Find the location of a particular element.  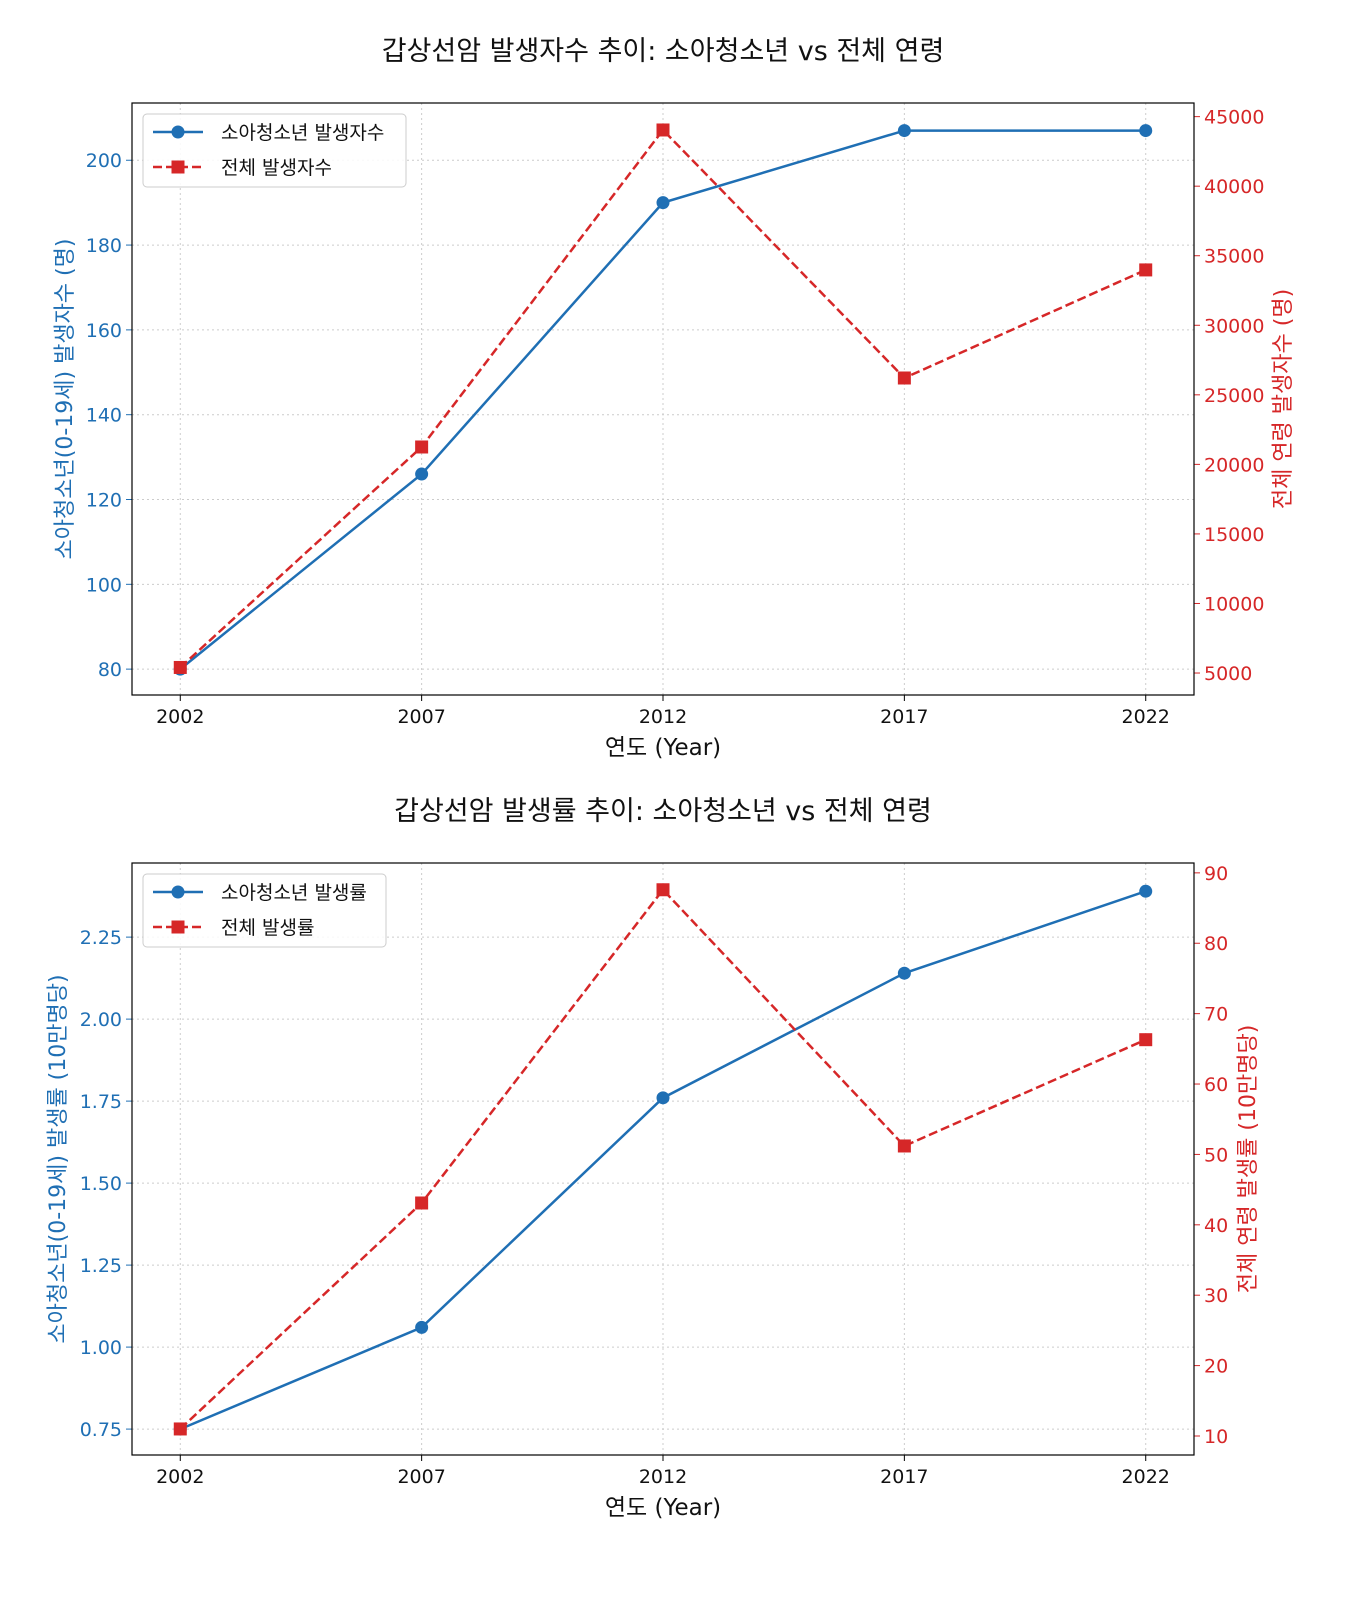

y-tick-label: 160 is located at coordinates (104, 331).